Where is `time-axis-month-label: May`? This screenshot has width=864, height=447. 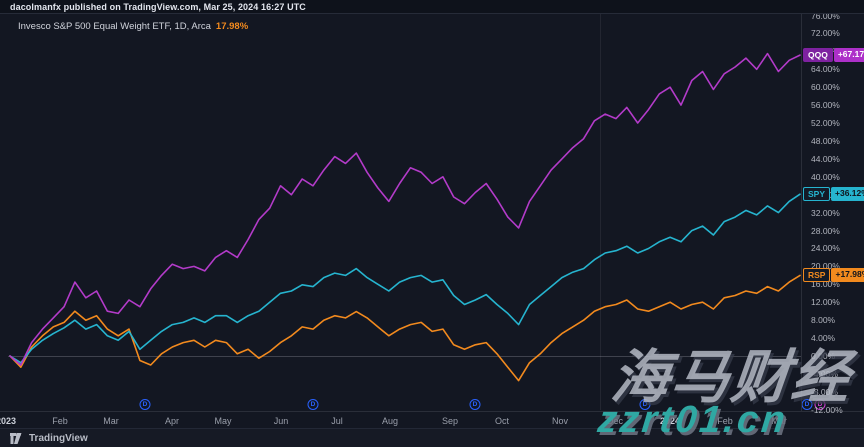
time-axis-month-label: May is located at coordinates (223, 421).